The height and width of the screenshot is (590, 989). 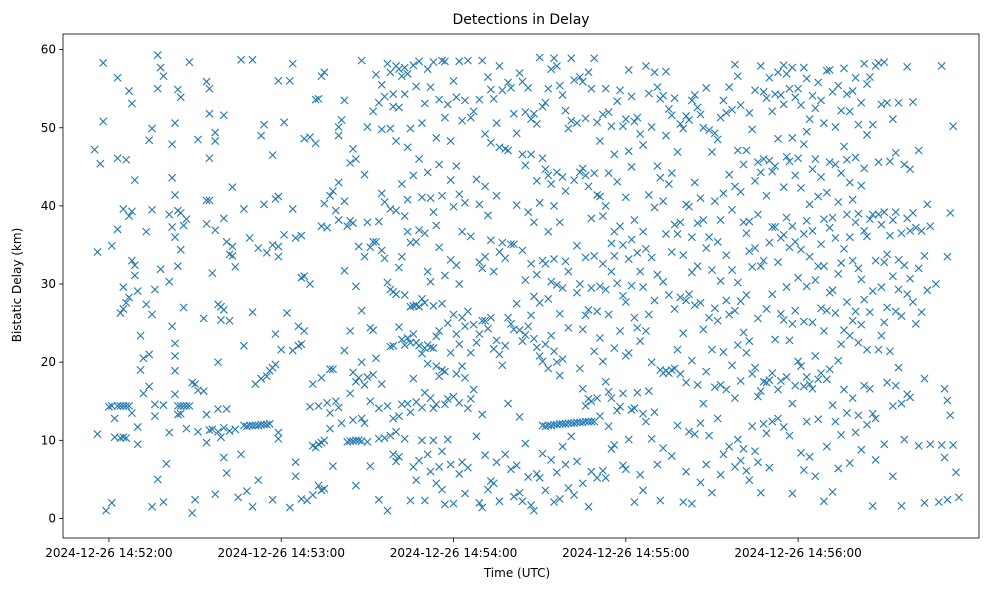 I want to click on y-tick-label: 10, so click(x=48, y=440).